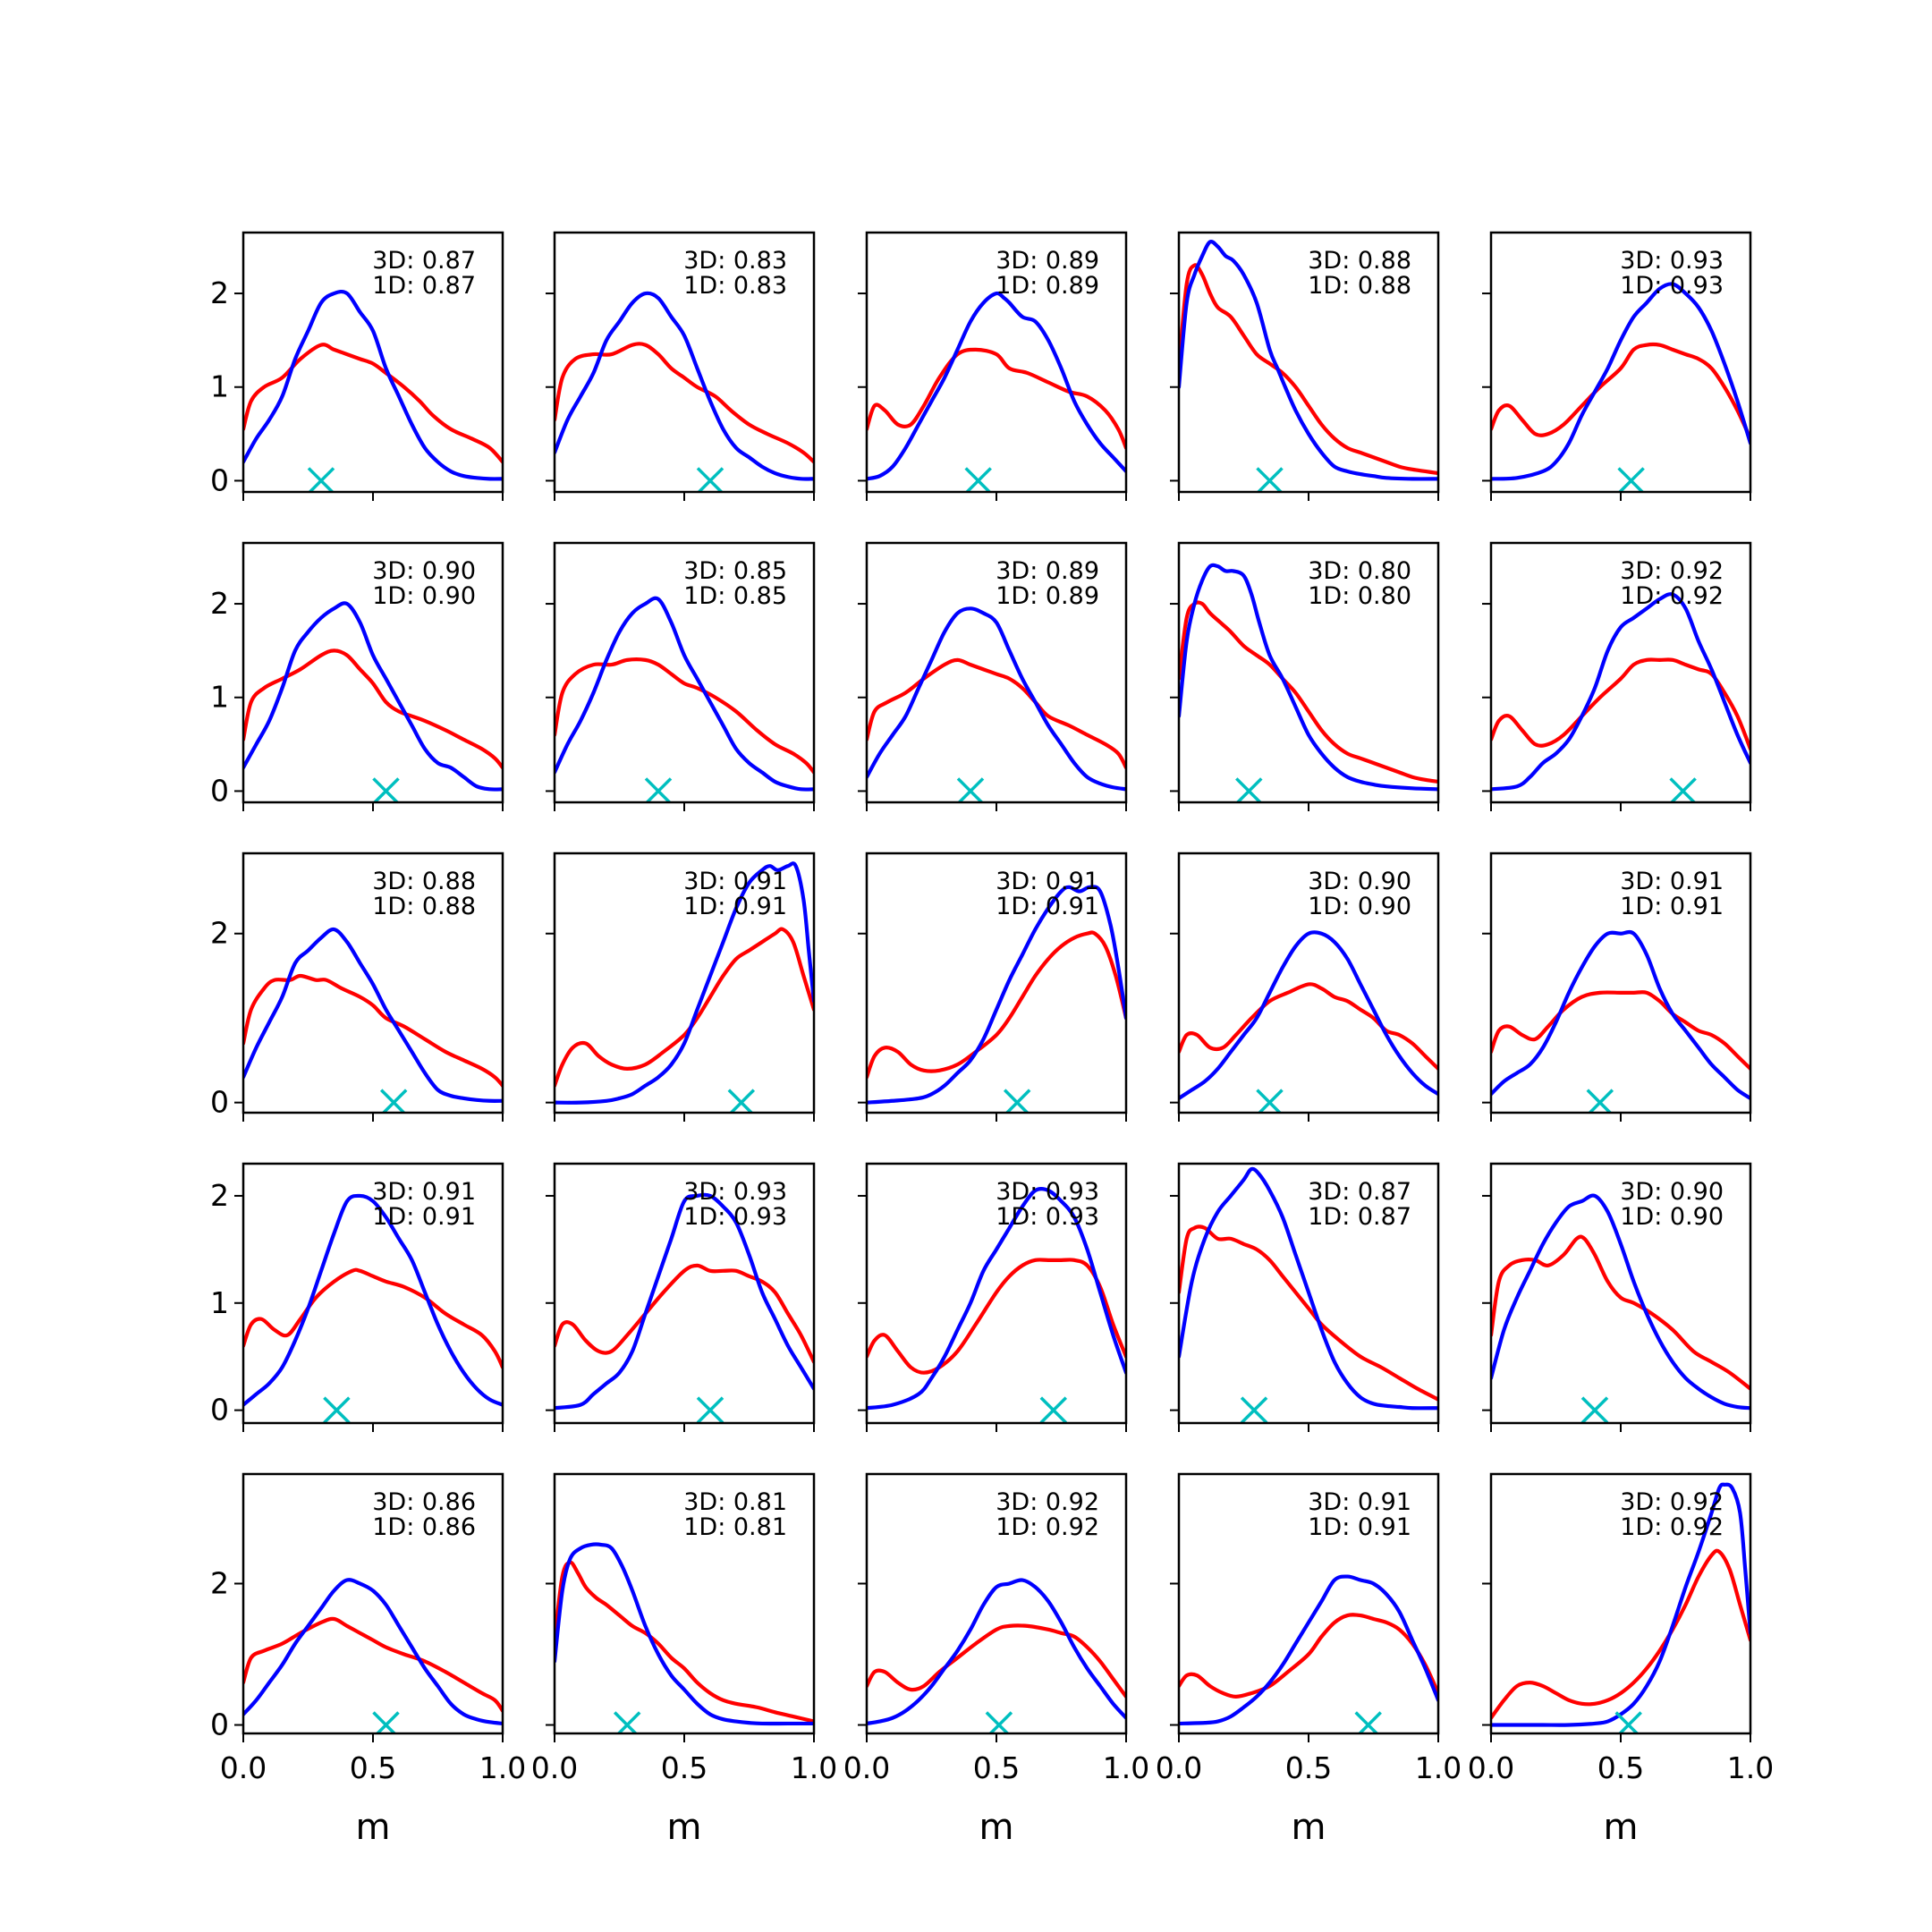  Describe the element at coordinates (735, 571) in the screenshot. I see `score-annotation: 3D: 0.85` at that location.